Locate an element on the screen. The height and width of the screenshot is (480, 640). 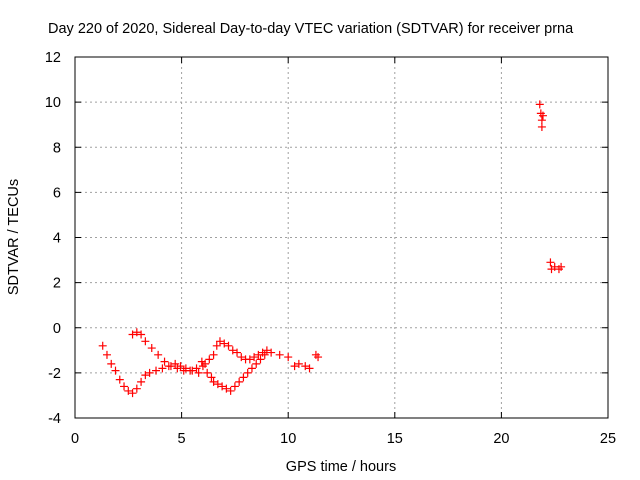
y-tick-label: 2 is located at coordinates (57, 284).